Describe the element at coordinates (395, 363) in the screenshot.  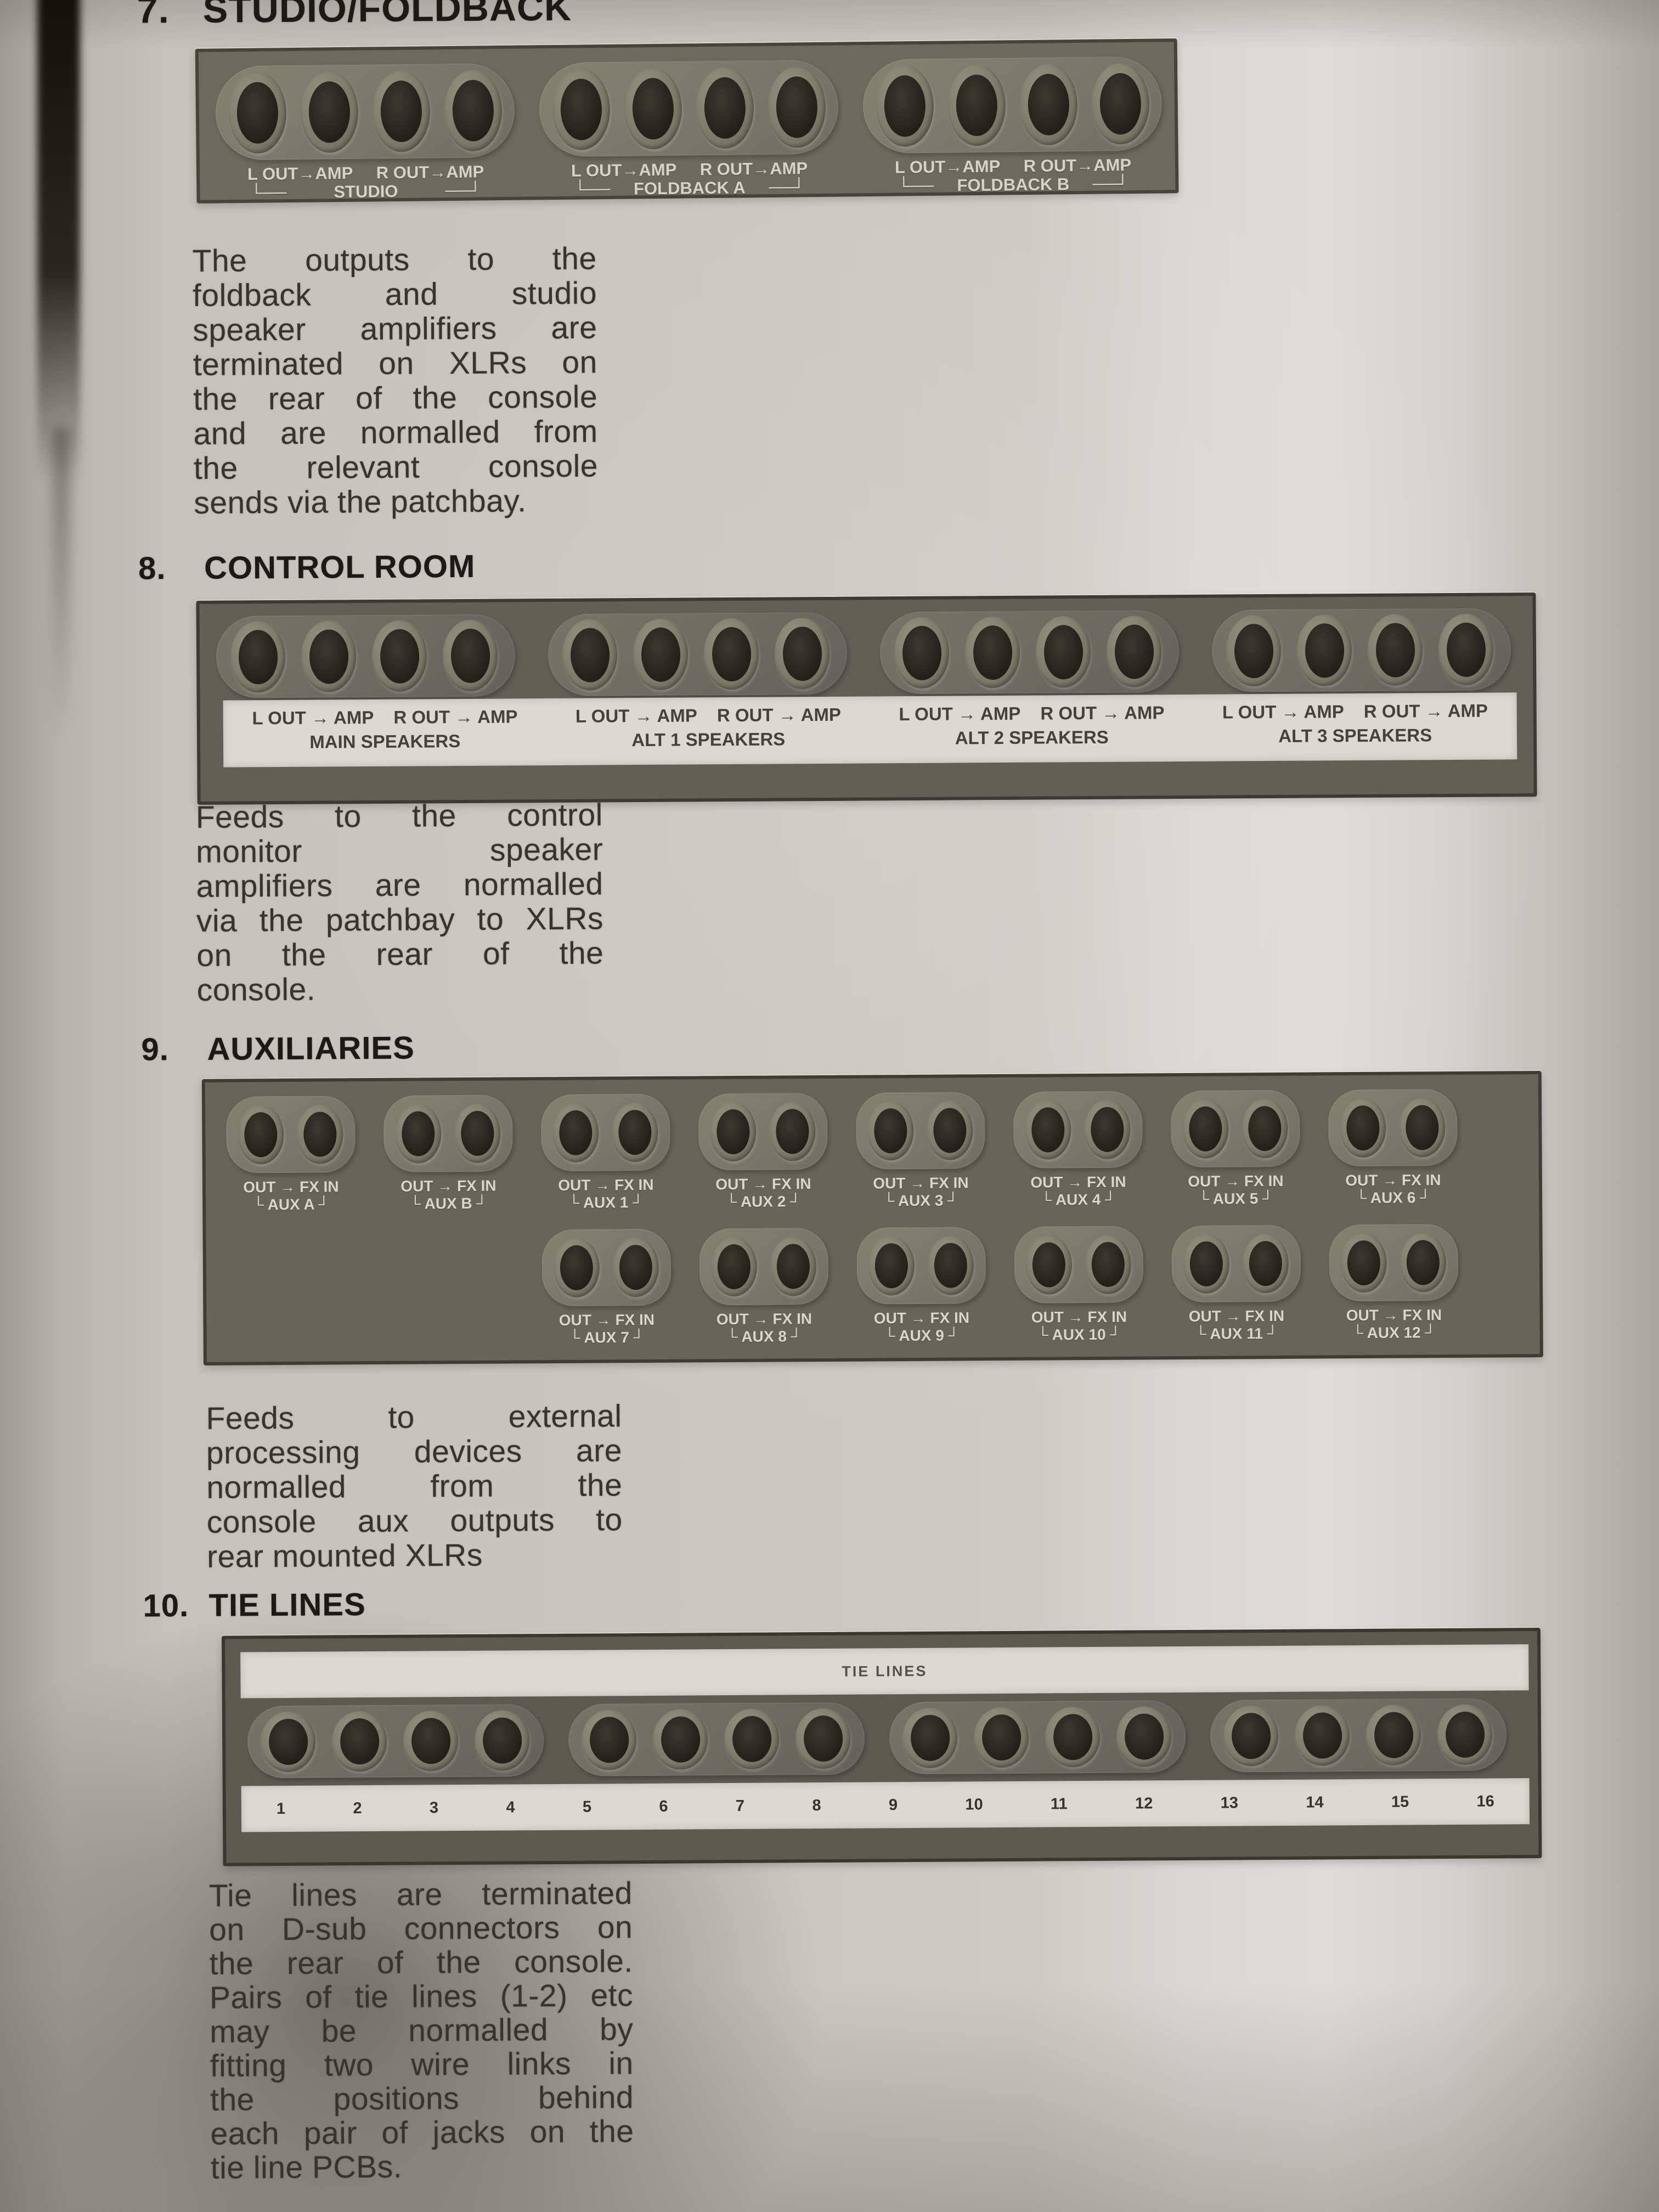
I see `paragraph-line: terminated on XLRs on` at that location.